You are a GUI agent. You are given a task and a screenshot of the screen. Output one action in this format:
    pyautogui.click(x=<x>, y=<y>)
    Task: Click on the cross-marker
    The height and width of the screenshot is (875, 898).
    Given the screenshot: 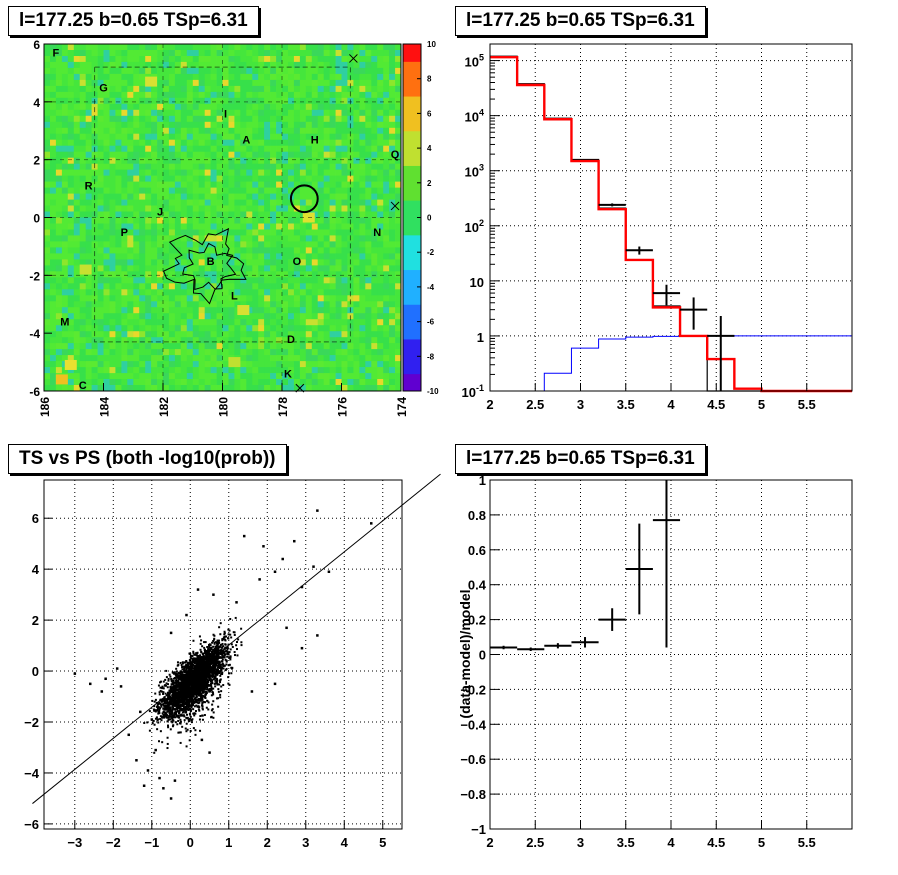 What is the action you would take?
    pyautogui.click(x=395, y=206)
    